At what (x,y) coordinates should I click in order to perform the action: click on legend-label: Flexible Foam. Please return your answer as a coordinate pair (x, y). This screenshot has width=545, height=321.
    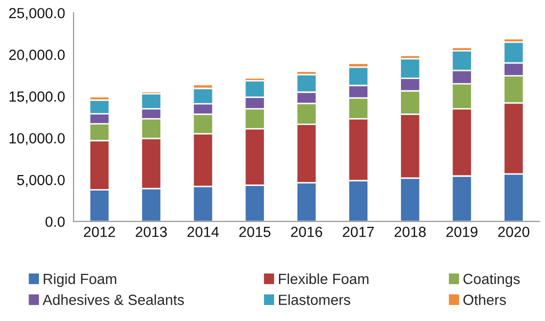
    Looking at the image, I should click on (323, 278).